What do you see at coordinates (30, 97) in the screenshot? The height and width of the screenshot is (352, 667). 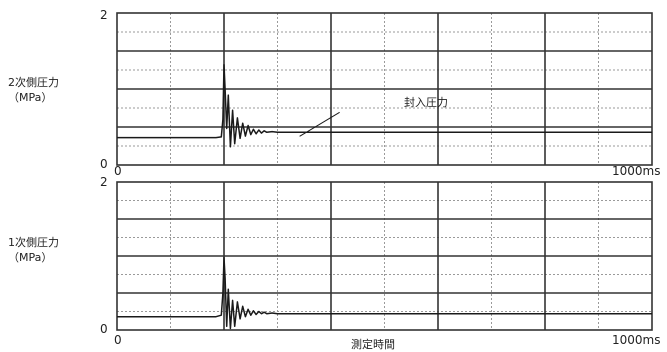 I see `top-yunit: （MPa）` at bounding box center [30, 97].